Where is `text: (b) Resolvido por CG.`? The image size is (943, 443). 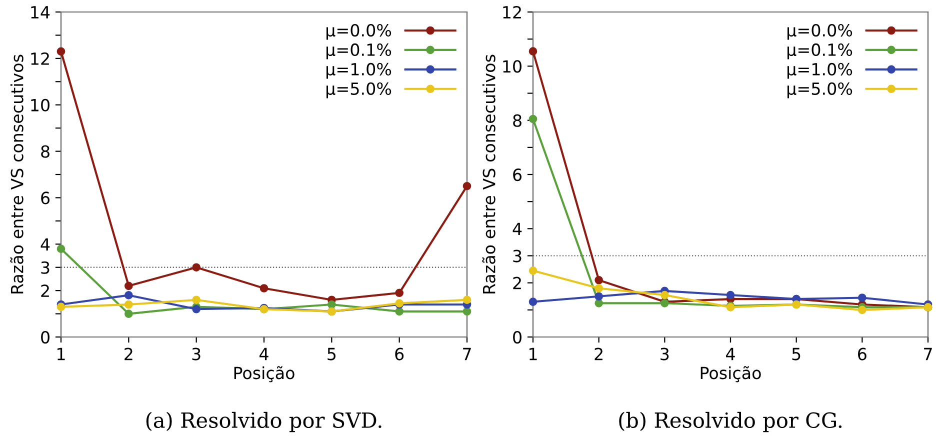 text: (b) Resolvido por CG. is located at coordinates (730, 422).